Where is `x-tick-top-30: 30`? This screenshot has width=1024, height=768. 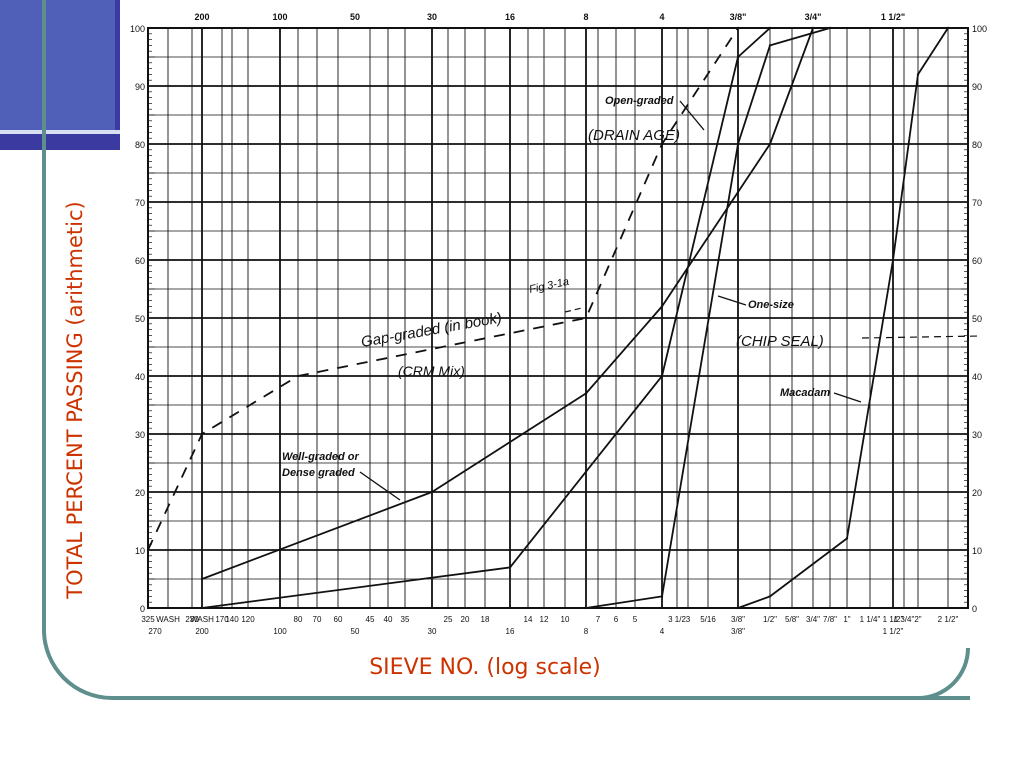
x-tick-top-30: 30 is located at coordinates (432, 17).